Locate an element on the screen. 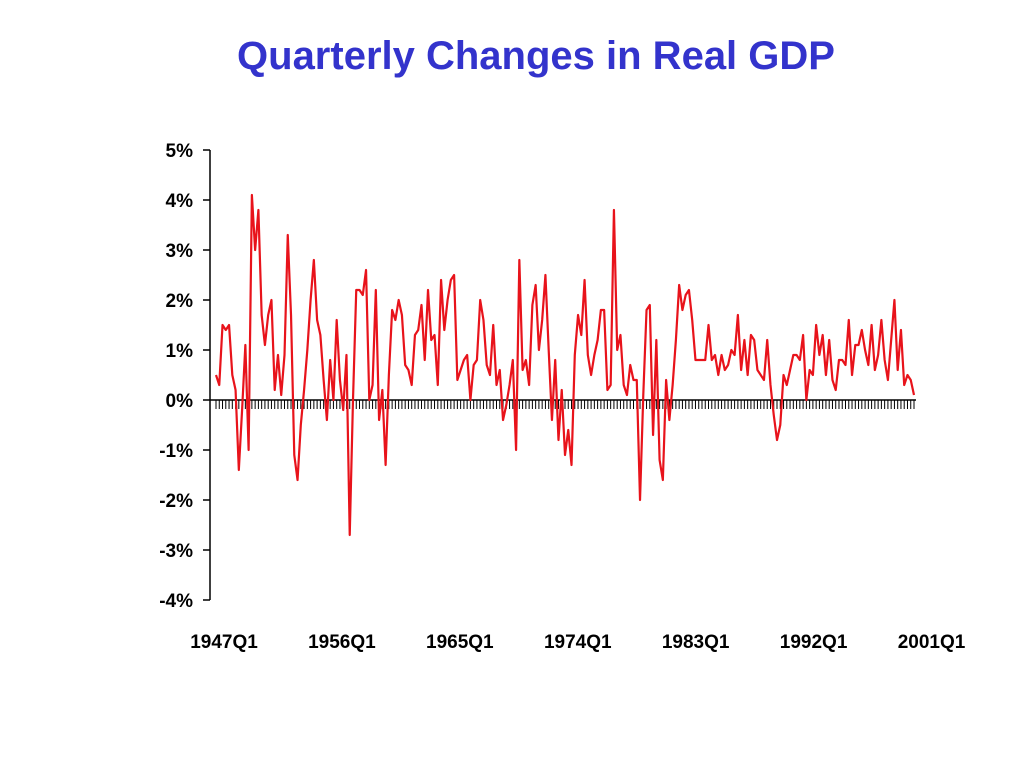 Image resolution: width=1024 pixels, height=768 pixels. y-tick-label: 1% is located at coordinates (180, 351).